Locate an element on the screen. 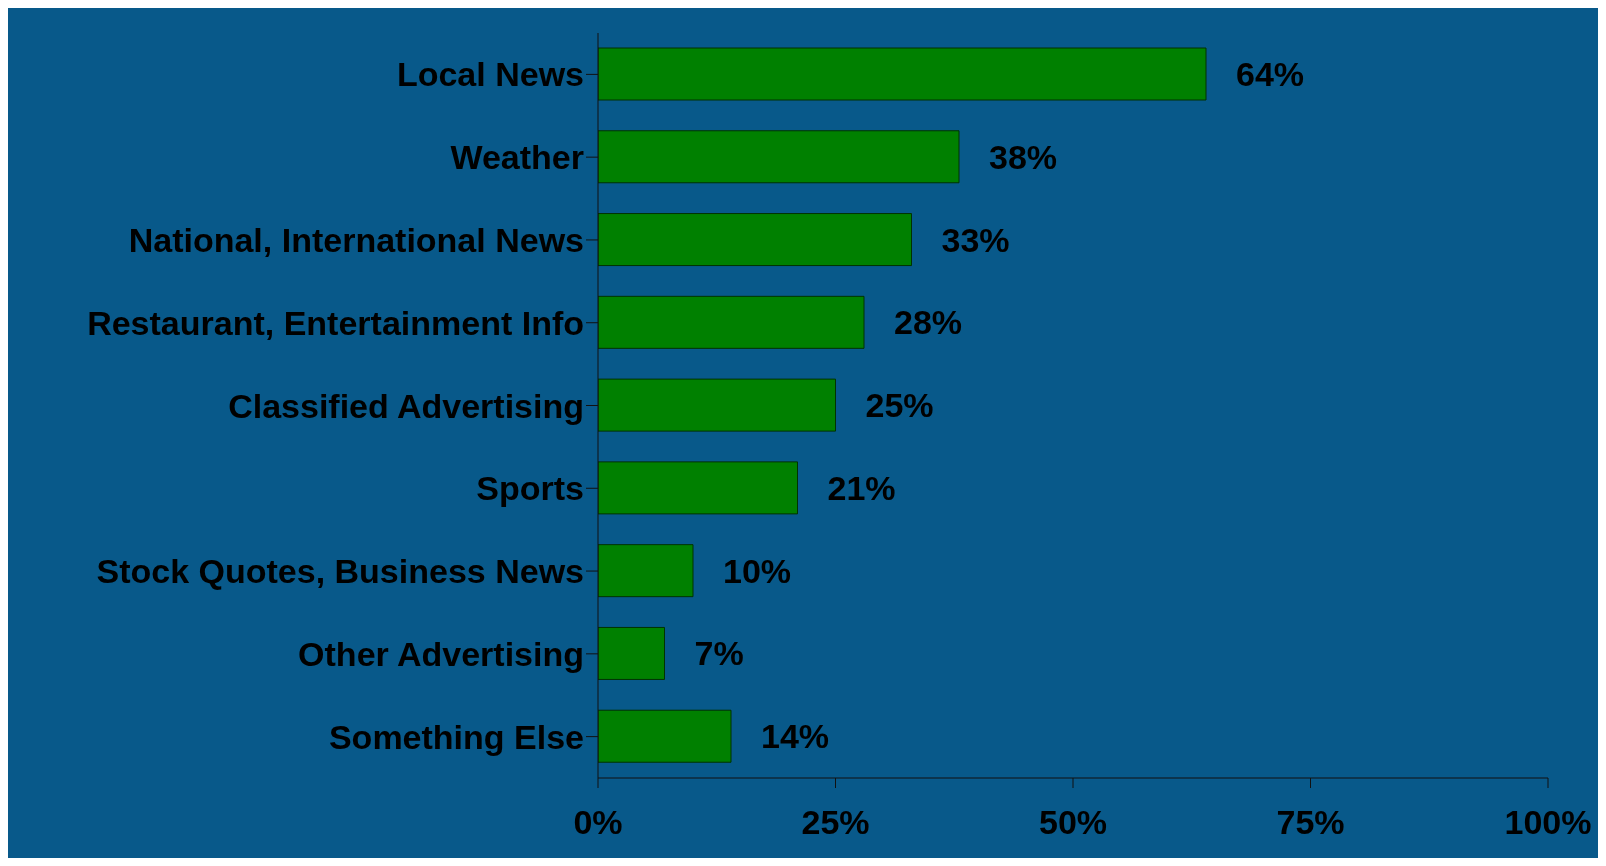 The width and height of the screenshot is (1606, 866). y-tick-label: Other Advertising is located at coordinates (441, 653).